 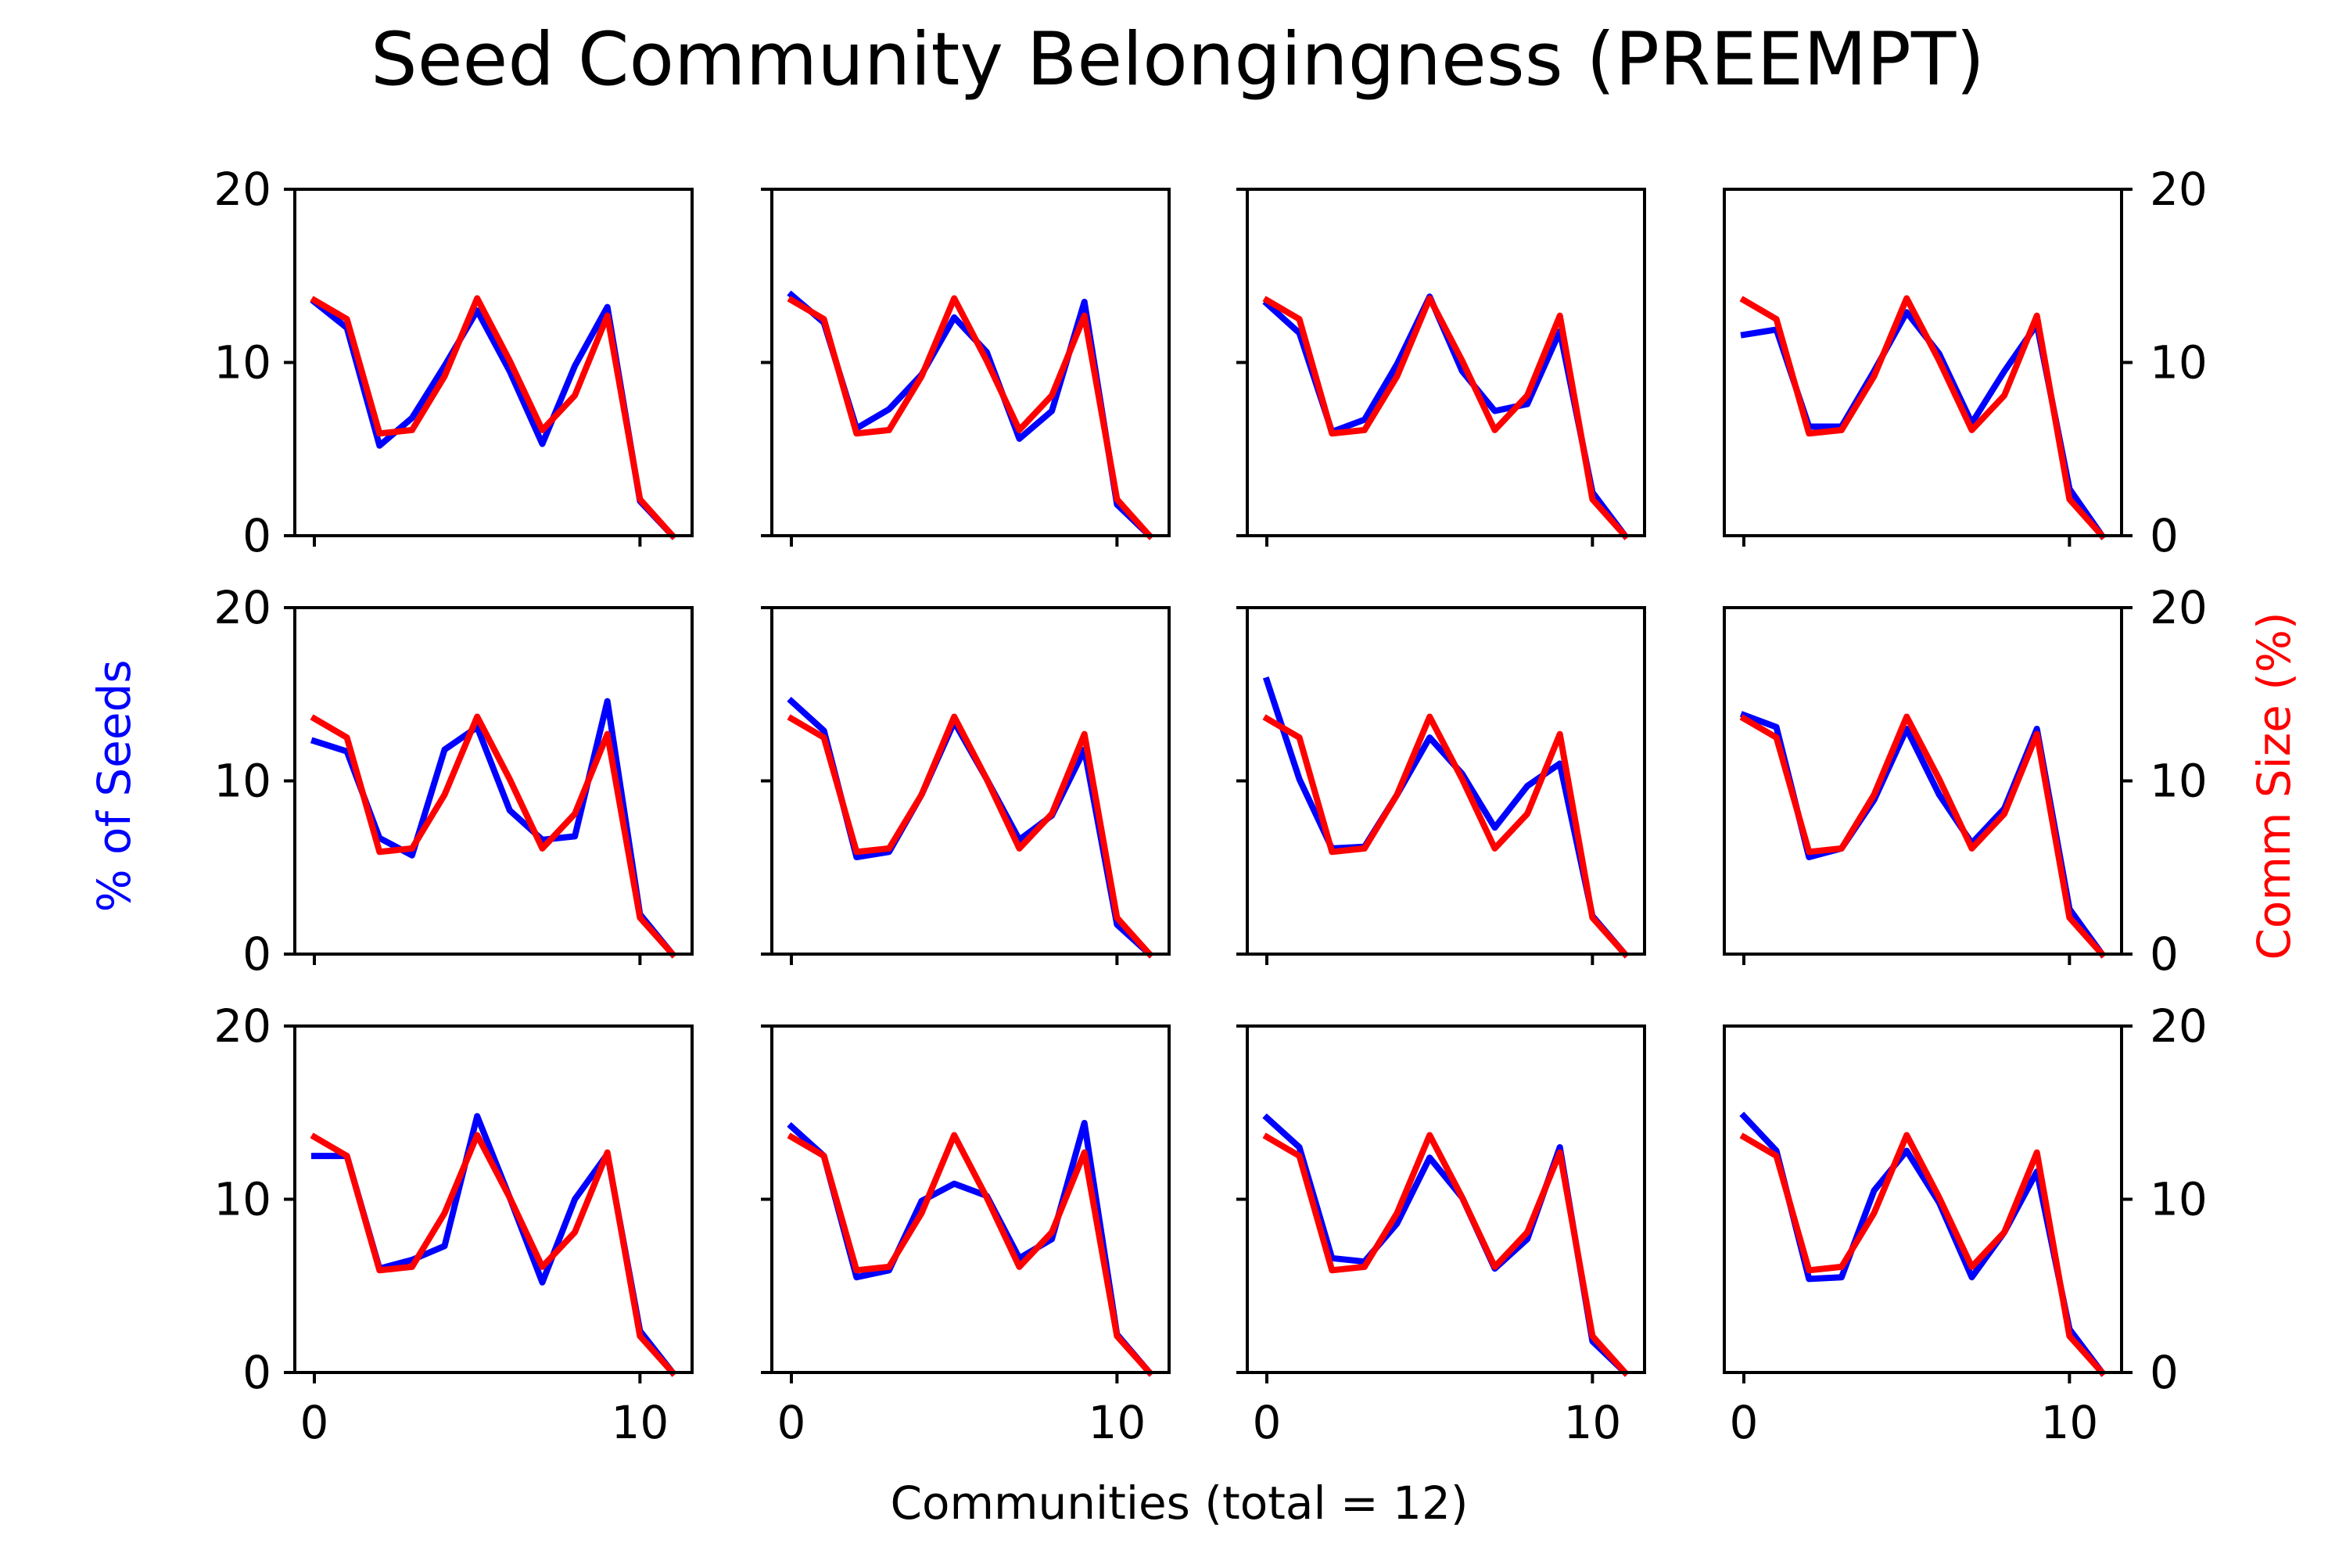 What do you see at coordinates (2274, 786) in the screenshot?
I see `y-axis-label-right: Comm Size (%)` at bounding box center [2274, 786].